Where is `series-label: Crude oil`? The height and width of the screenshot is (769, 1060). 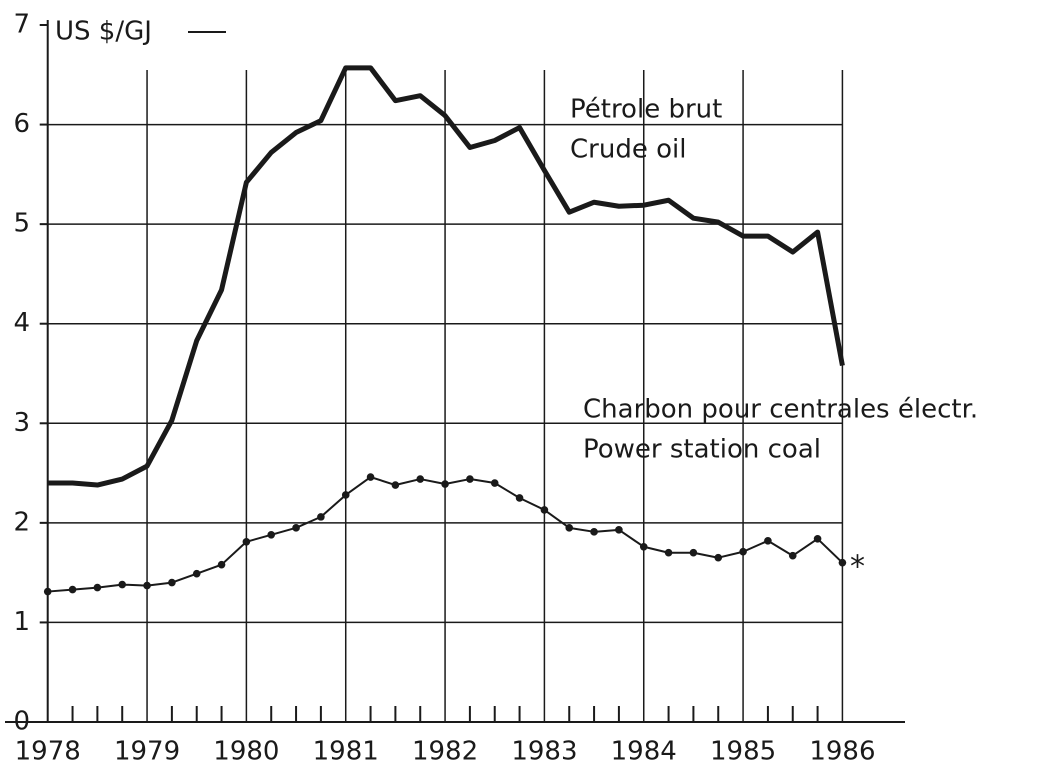 series-label: Crude oil is located at coordinates (628, 150).